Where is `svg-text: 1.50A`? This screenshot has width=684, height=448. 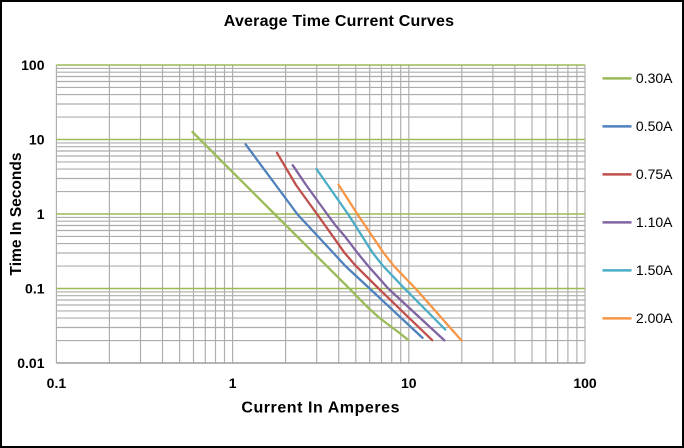 svg-text: 1.50A is located at coordinates (654, 270).